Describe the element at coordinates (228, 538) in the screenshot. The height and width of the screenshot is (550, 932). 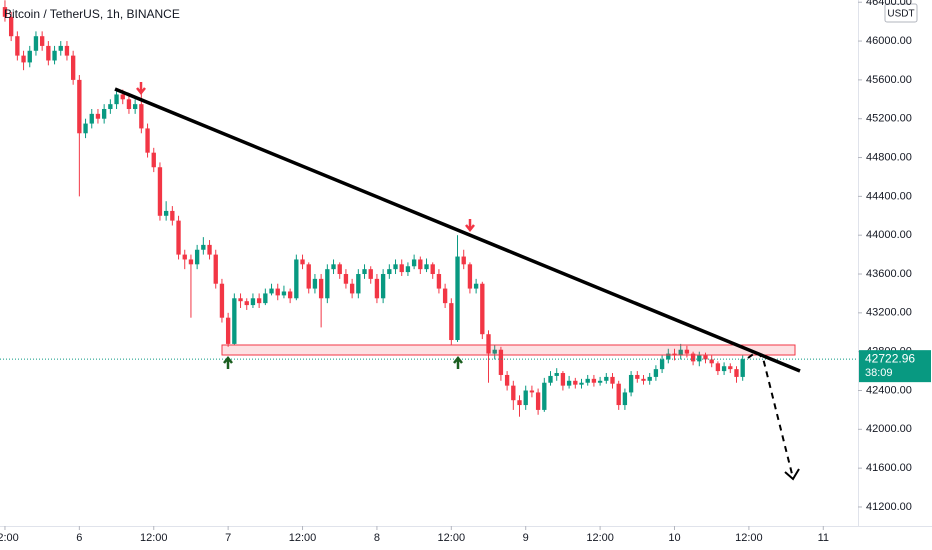
I see `x-tick-label: 7` at that location.